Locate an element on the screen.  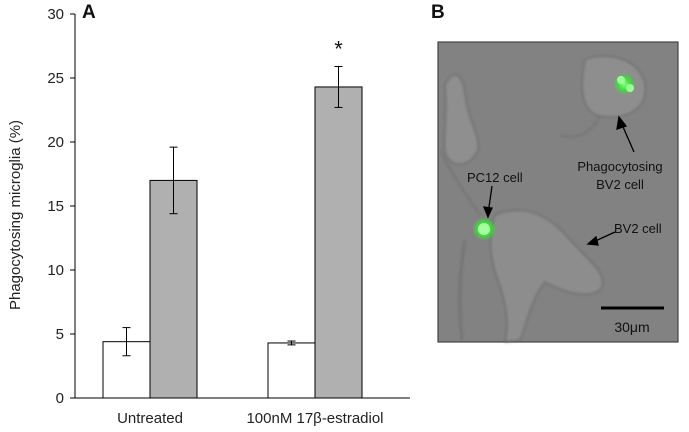
panel-a-label: A is located at coordinates (89, 12).